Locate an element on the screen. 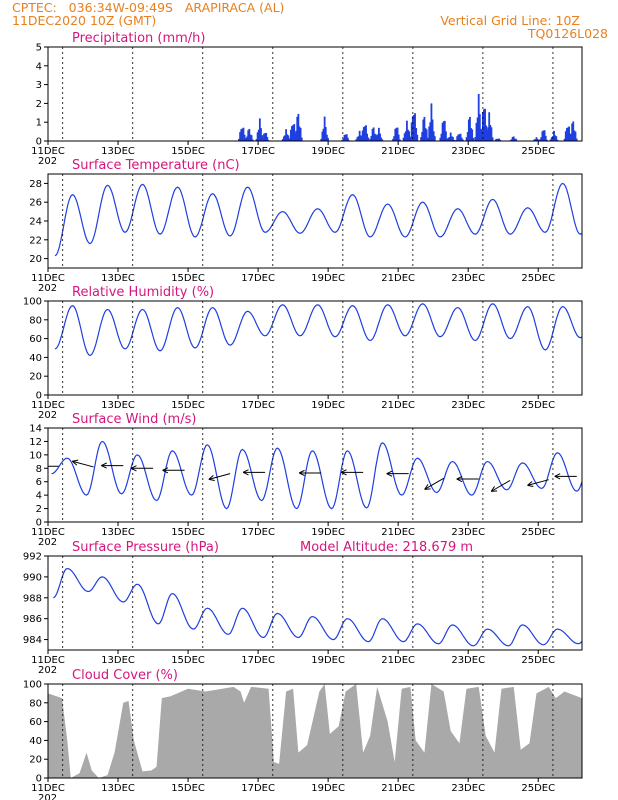 The height and width of the screenshot is (800, 618). pressure-plot-area is located at coordinates (315, 603).